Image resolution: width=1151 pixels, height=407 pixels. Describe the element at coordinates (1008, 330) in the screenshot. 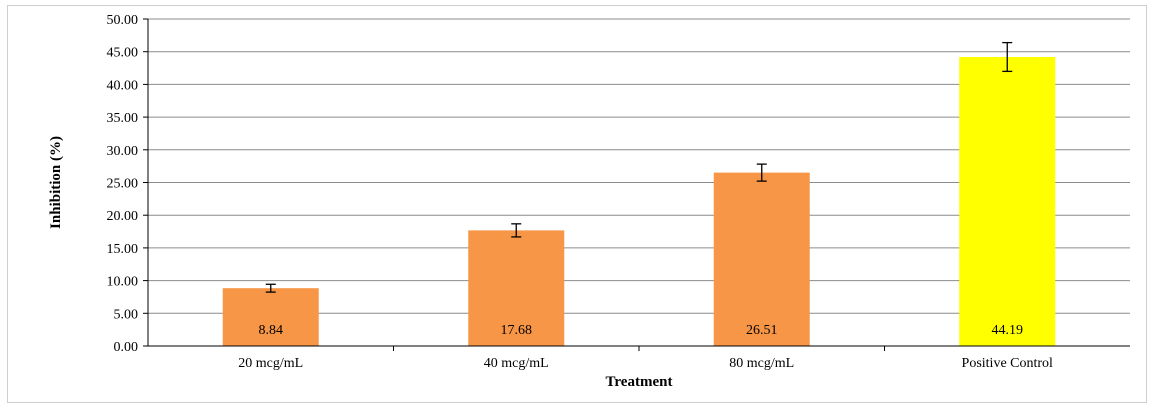

I see `data-label: 44.19` at that location.